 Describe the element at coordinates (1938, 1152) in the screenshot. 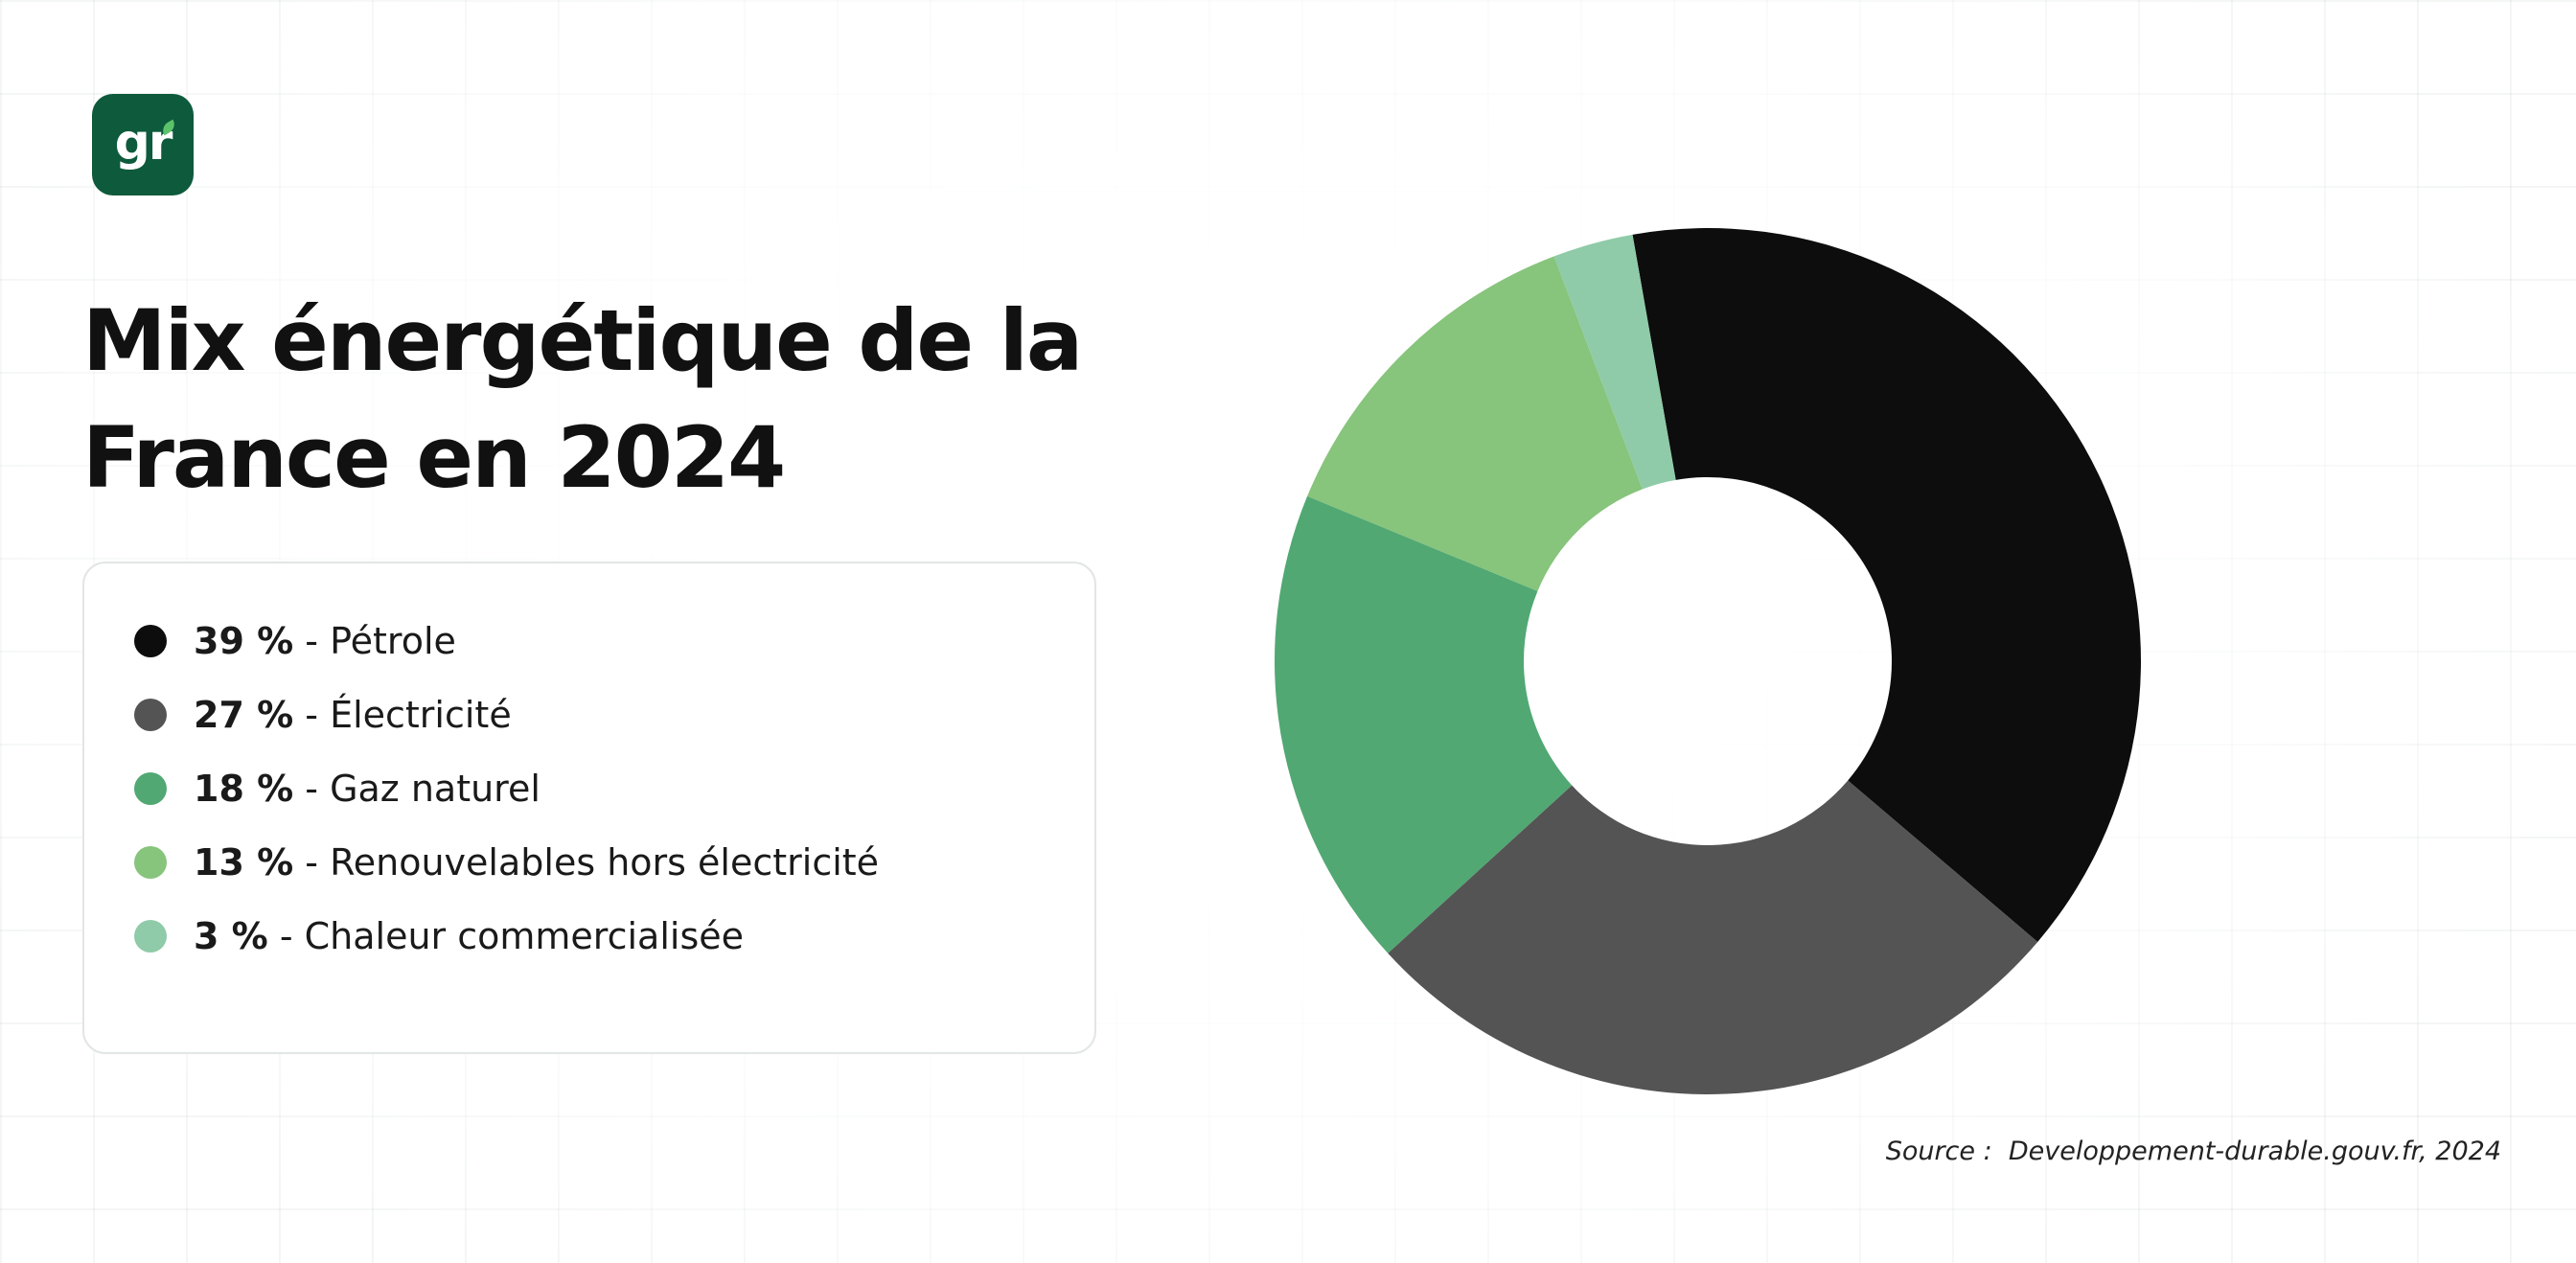

I see `source-label: Source :` at that location.